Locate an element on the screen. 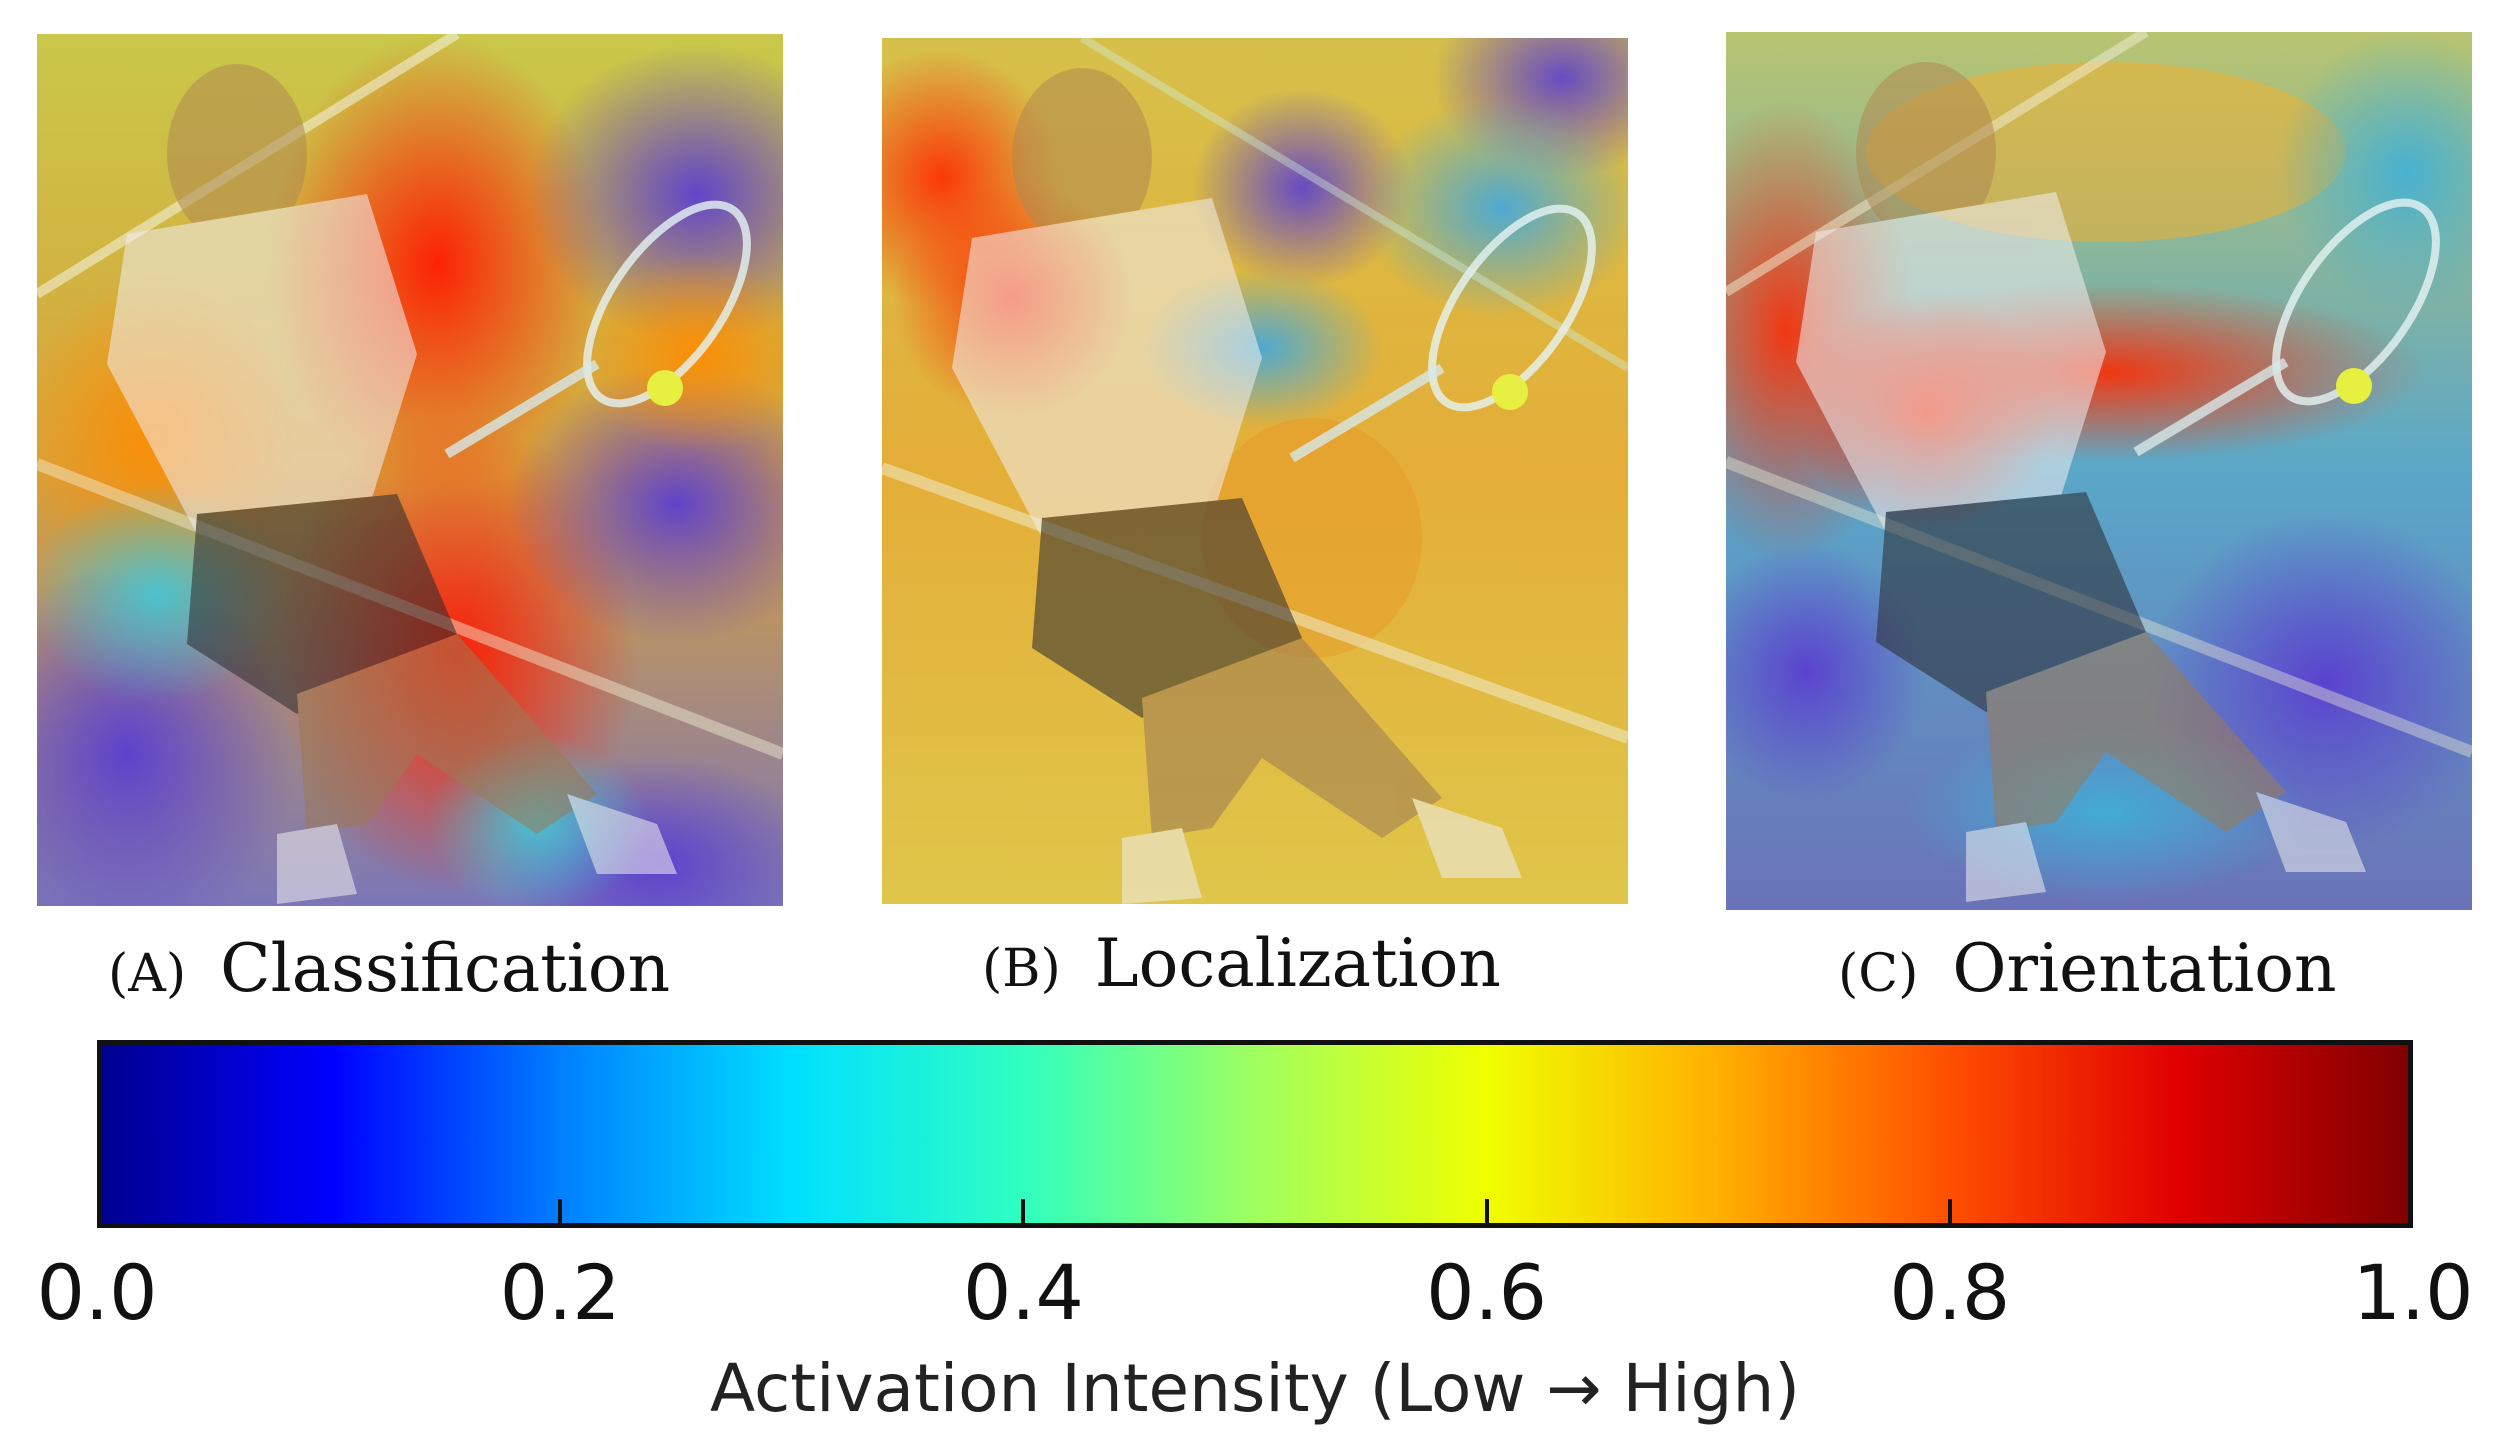 The height and width of the screenshot is (1451, 2510). caption-title-localization: Localization is located at coordinates (1297, 963).